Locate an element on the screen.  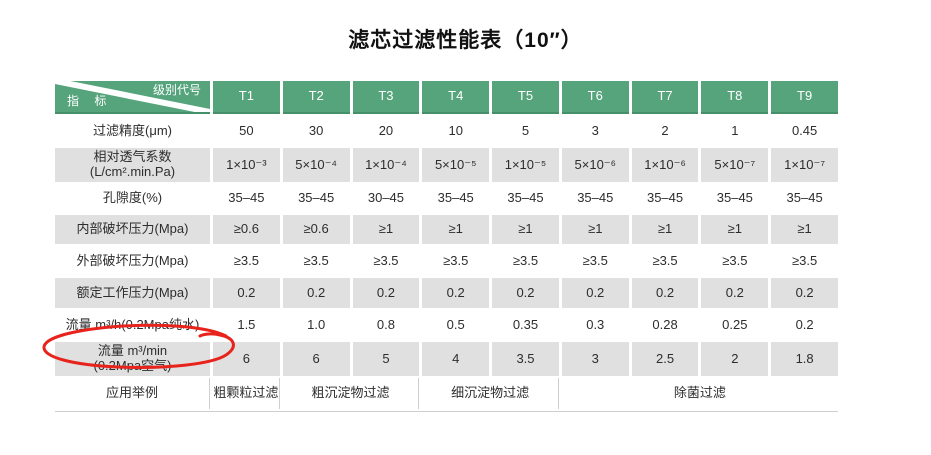
col-header-t5: T5 is located at coordinates (525, 97).